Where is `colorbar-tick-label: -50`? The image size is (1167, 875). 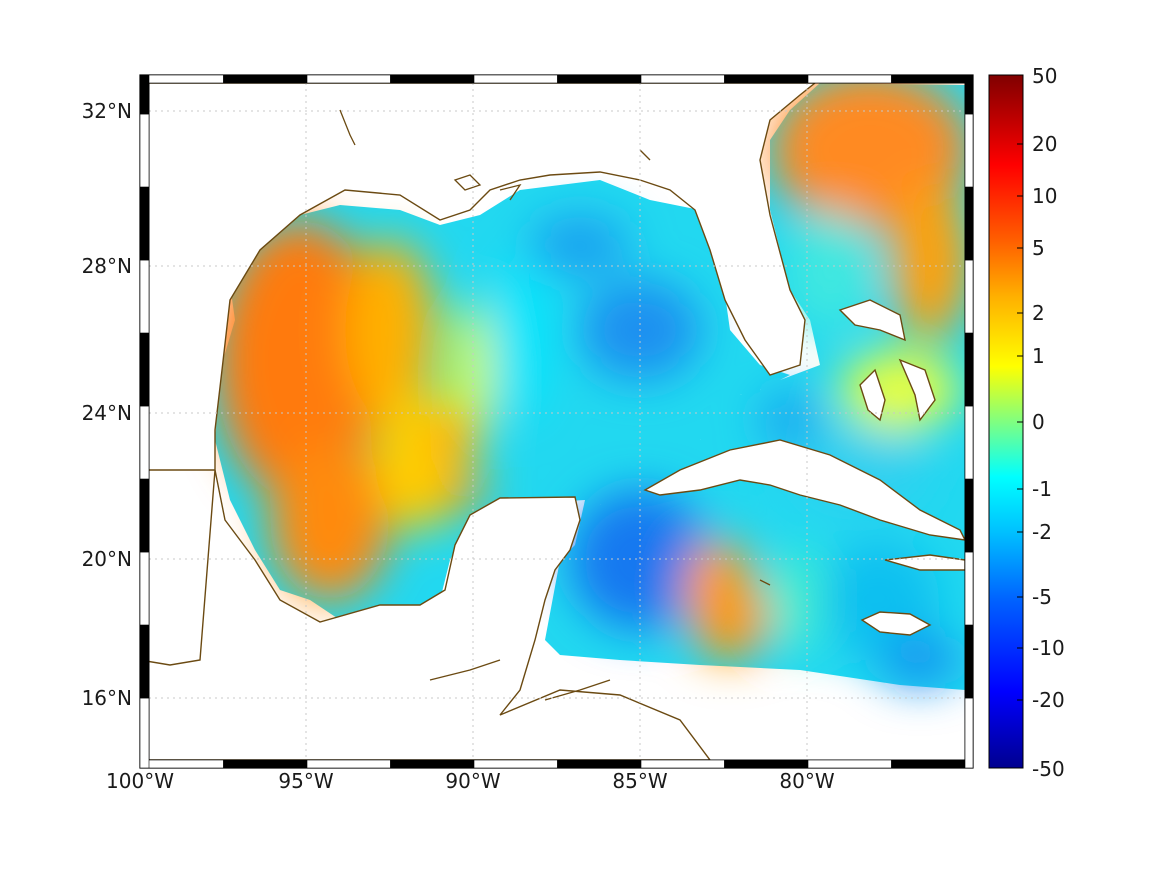 colorbar-tick-label: -50 is located at coordinates (1048, 769).